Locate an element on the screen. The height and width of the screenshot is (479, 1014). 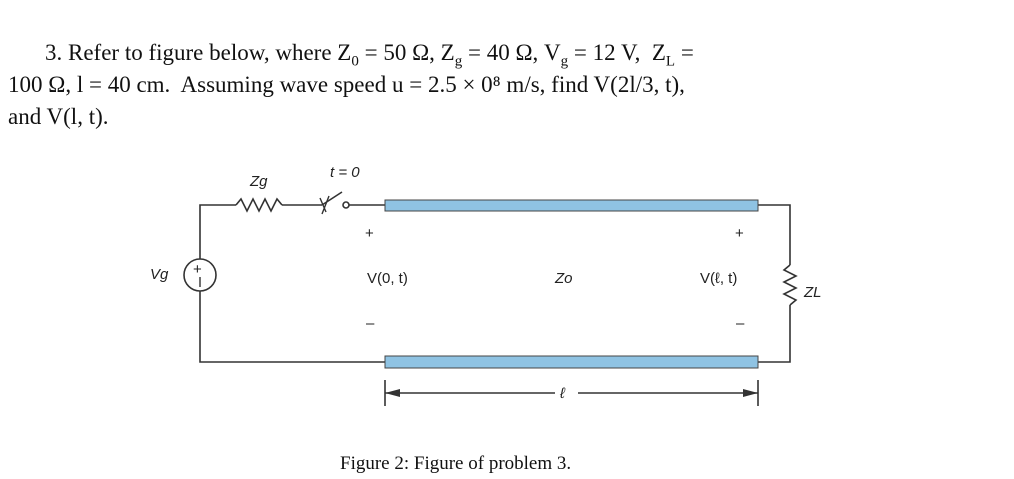
switch-mark is located at coordinates (324, 205).